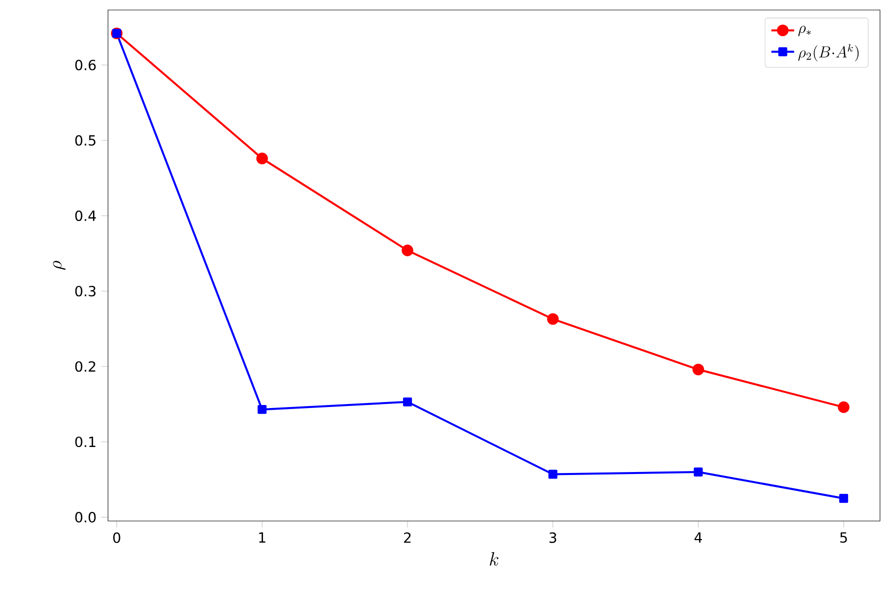 The width and height of the screenshot is (889, 590). I want to click on x-tick-label: 5, so click(843, 537).